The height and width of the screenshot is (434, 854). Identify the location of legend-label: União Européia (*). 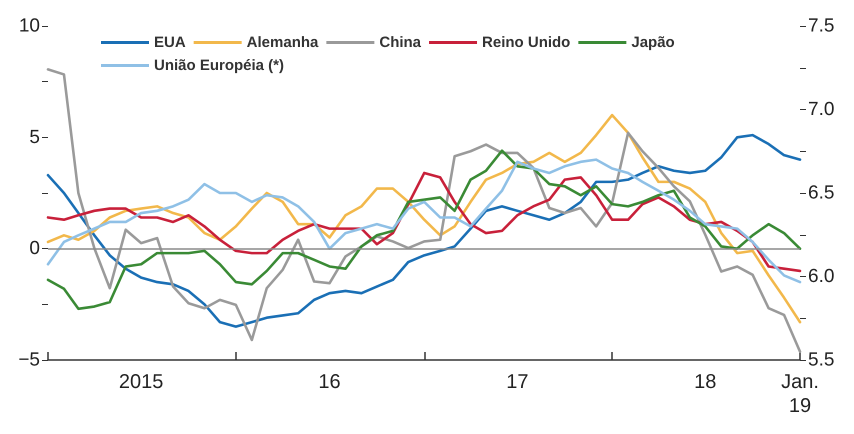
(219, 65).